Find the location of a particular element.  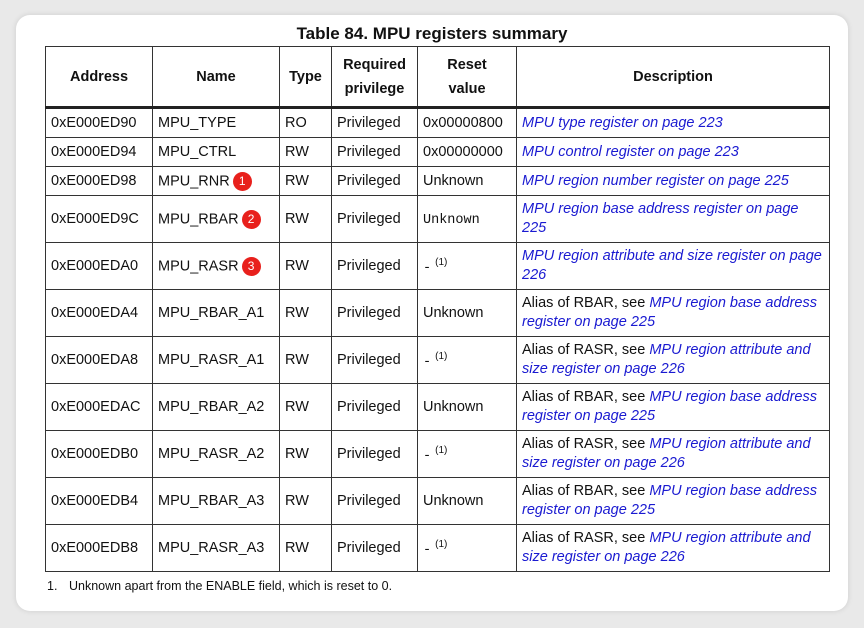

reset-cell: Unknown is located at coordinates (467, 501).